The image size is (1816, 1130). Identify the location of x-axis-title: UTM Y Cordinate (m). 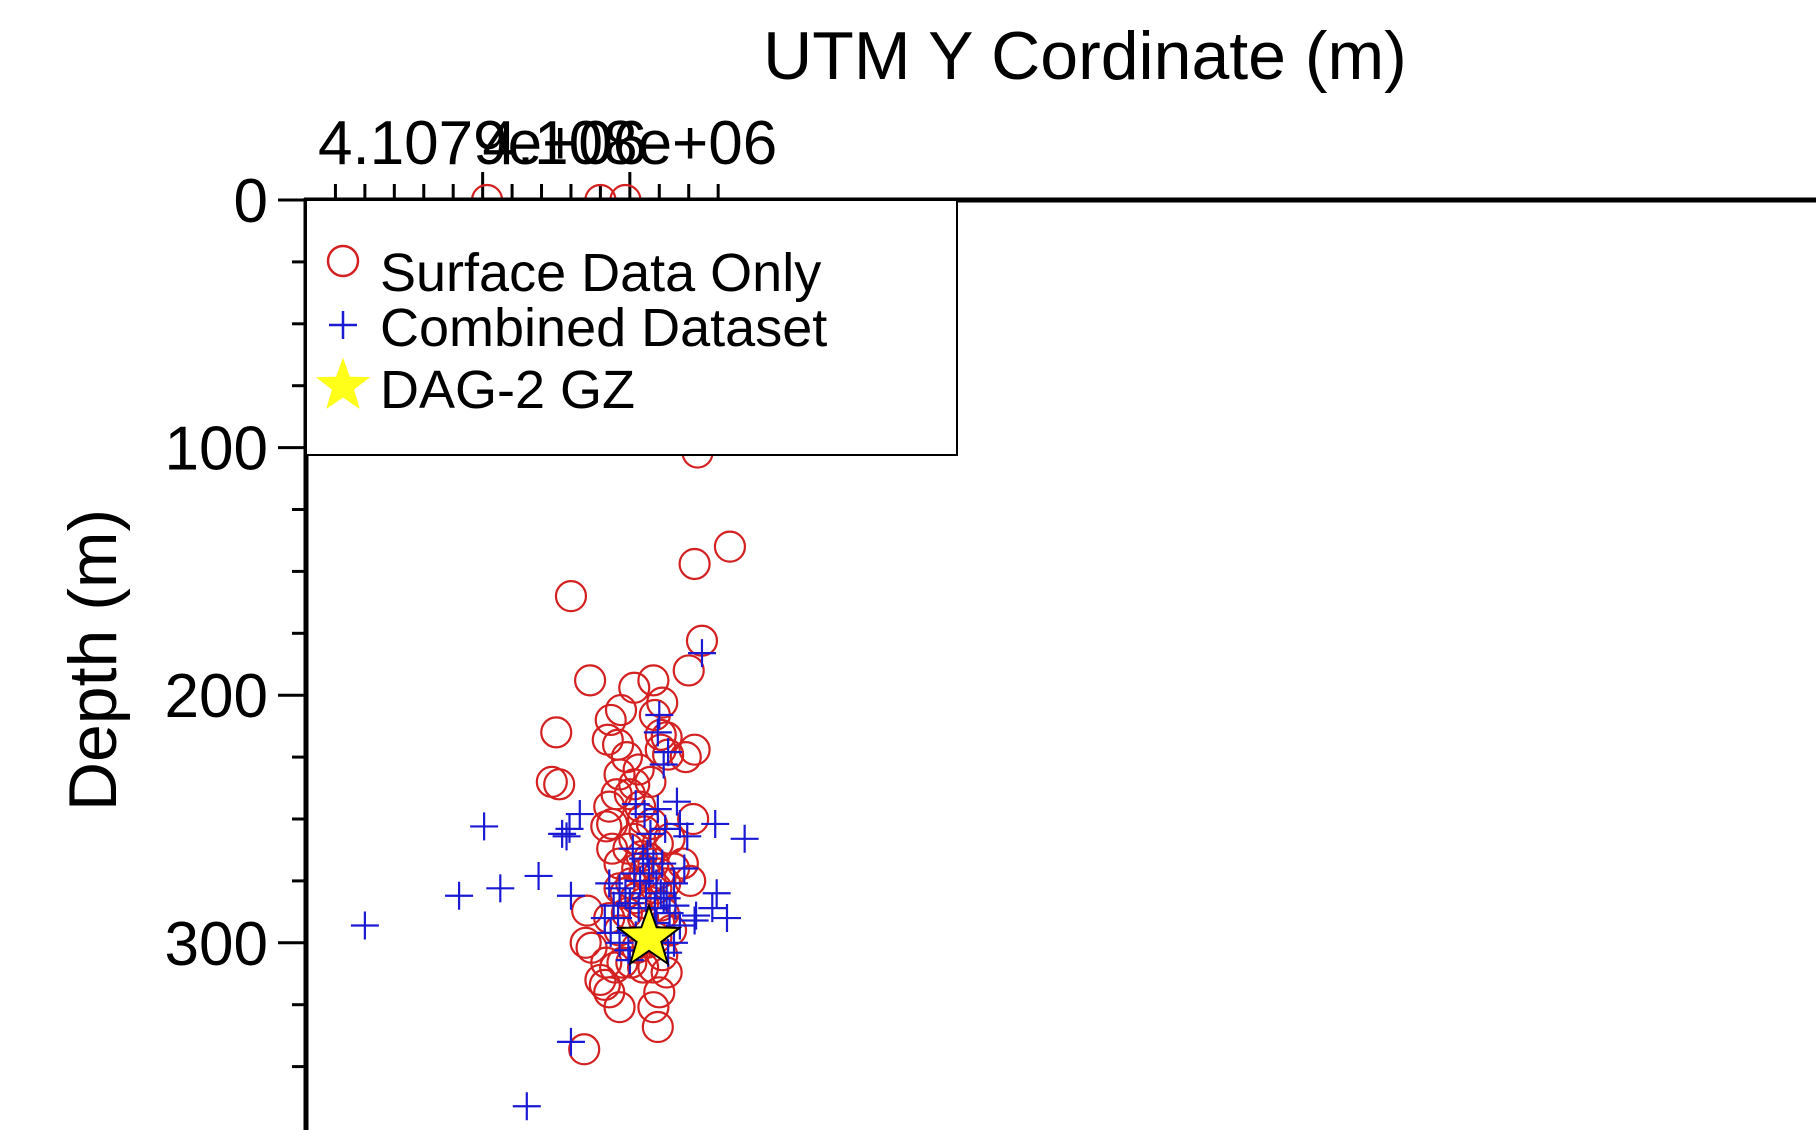
(1085, 56).